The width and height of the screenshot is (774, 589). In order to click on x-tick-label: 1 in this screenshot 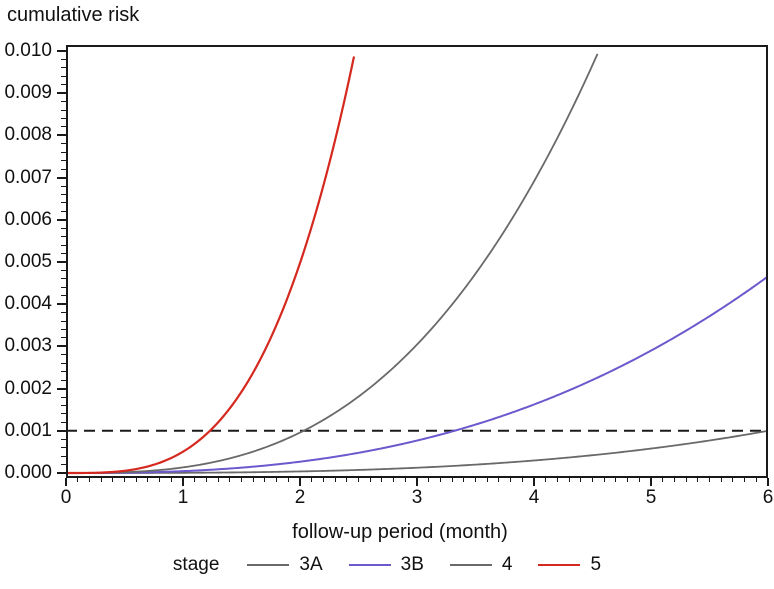, I will do `click(183, 497)`.